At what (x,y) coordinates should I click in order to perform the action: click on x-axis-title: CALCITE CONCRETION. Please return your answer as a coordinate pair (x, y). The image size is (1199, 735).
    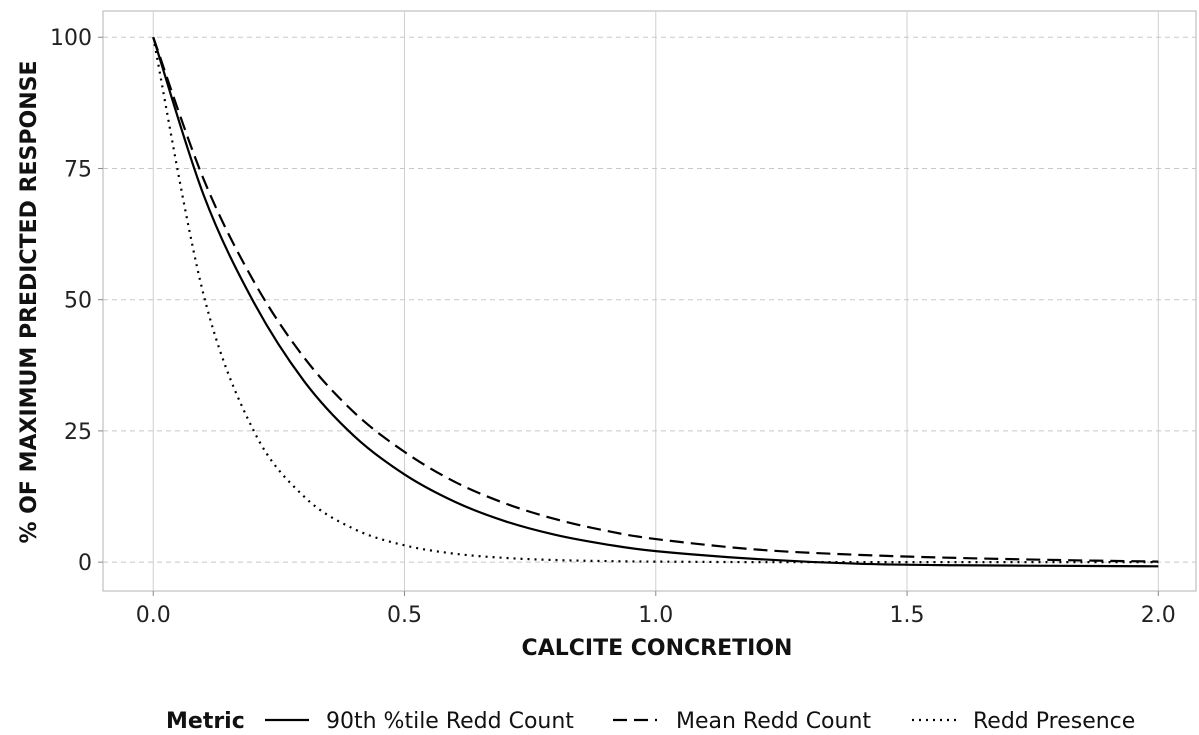
    Looking at the image, I should click on (657, 648).